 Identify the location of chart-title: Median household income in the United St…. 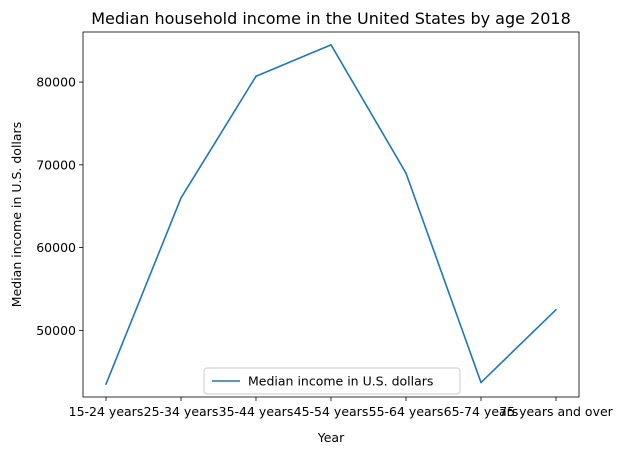
(331, 18).